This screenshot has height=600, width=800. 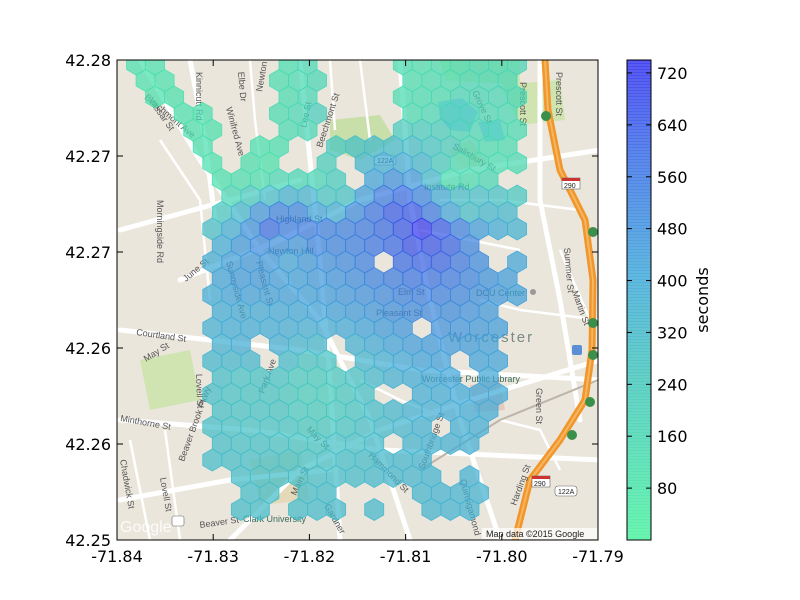 What do you see at coordinates (566, 492) in the screenshot?
I see `svg-text: 122A` at bounding box center [566, 492].